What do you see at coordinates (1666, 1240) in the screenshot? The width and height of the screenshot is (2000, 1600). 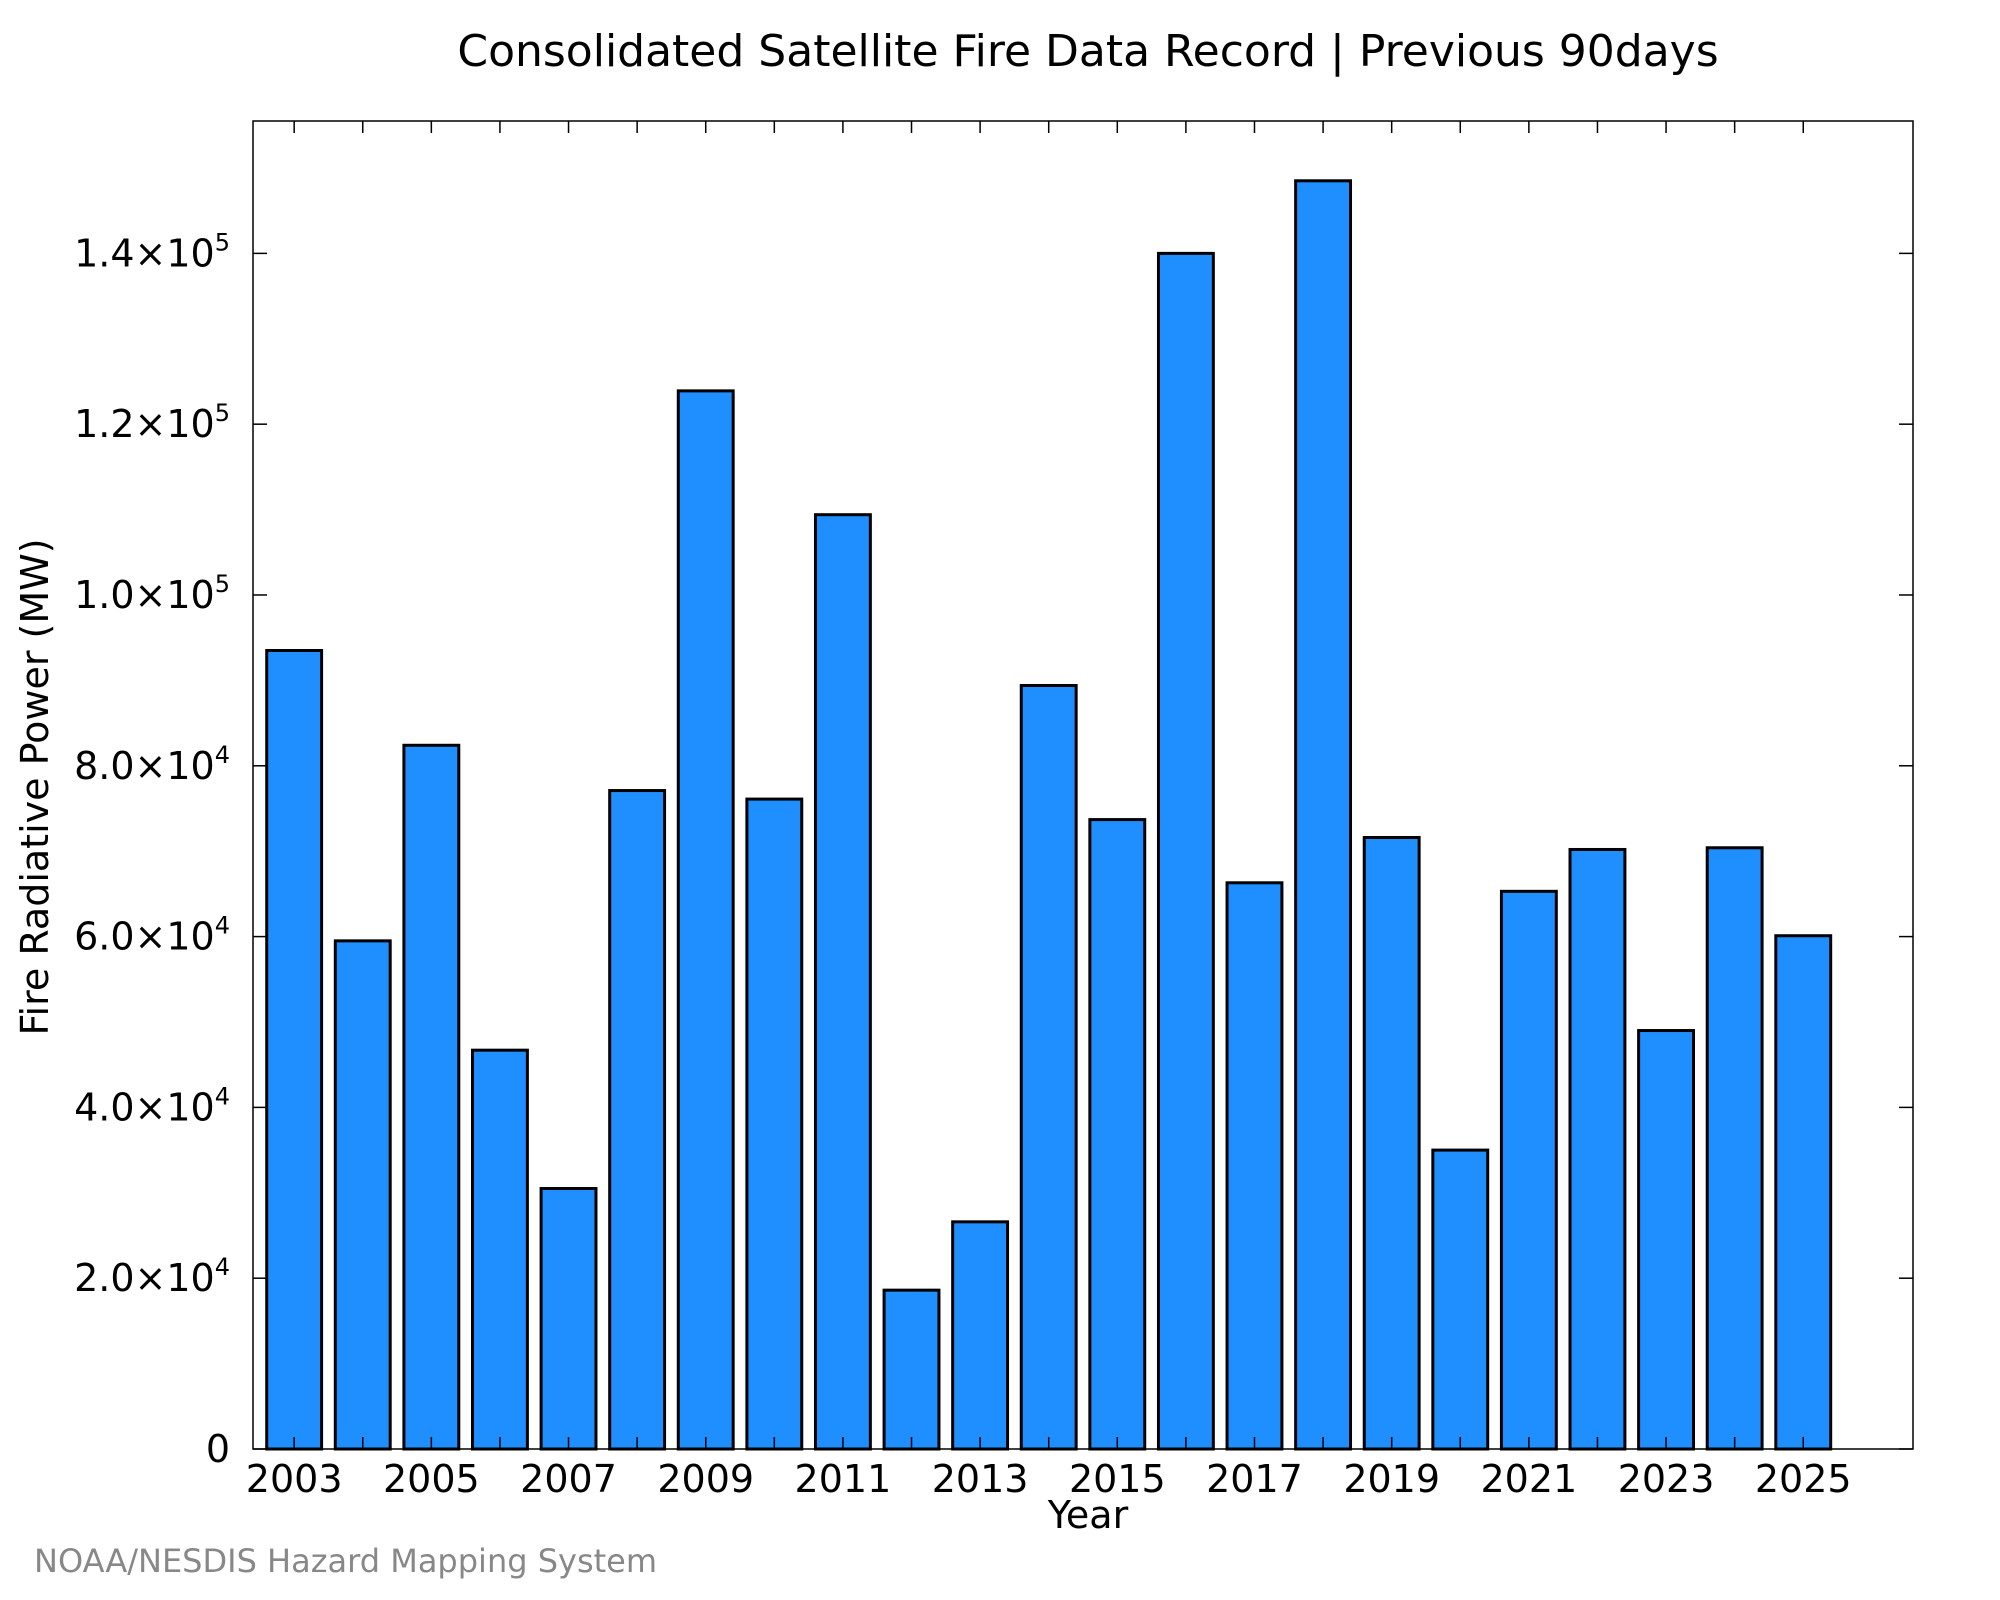 I see `bar-2023` at bounding box center [1666, 1240].